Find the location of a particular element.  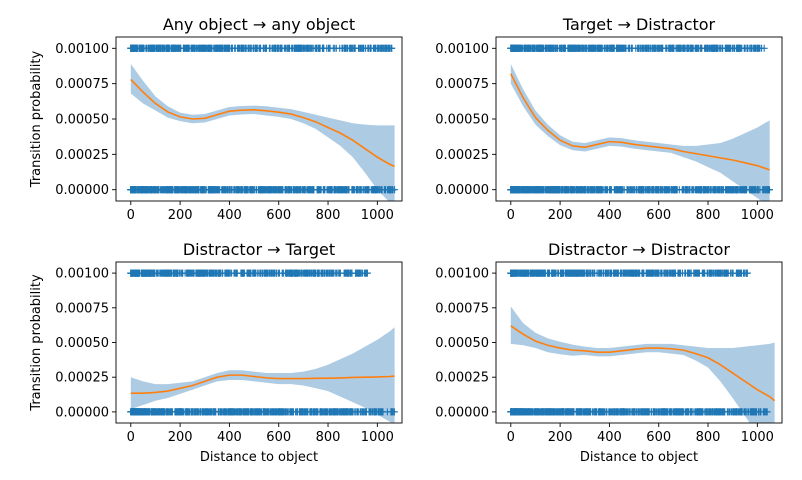

x-tick-label: 0 is located at coordinates (511, 437).